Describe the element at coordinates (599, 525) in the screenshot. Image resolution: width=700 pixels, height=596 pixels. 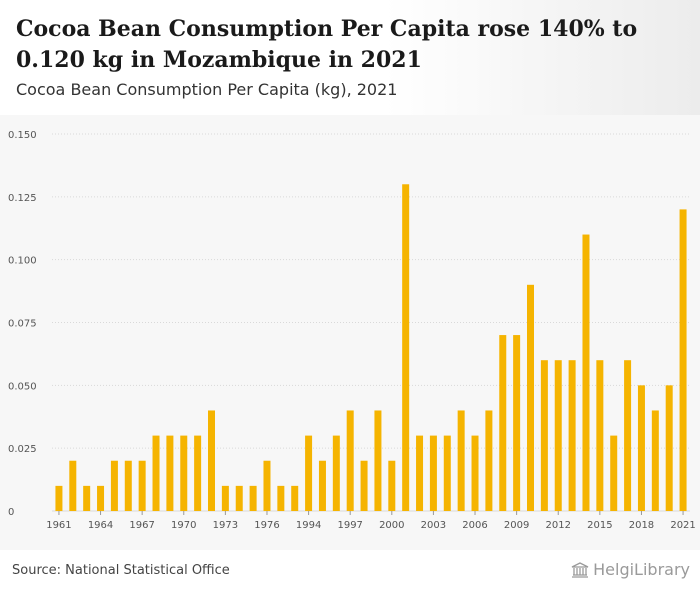
I see `x-tick-label: 2015` at that location.